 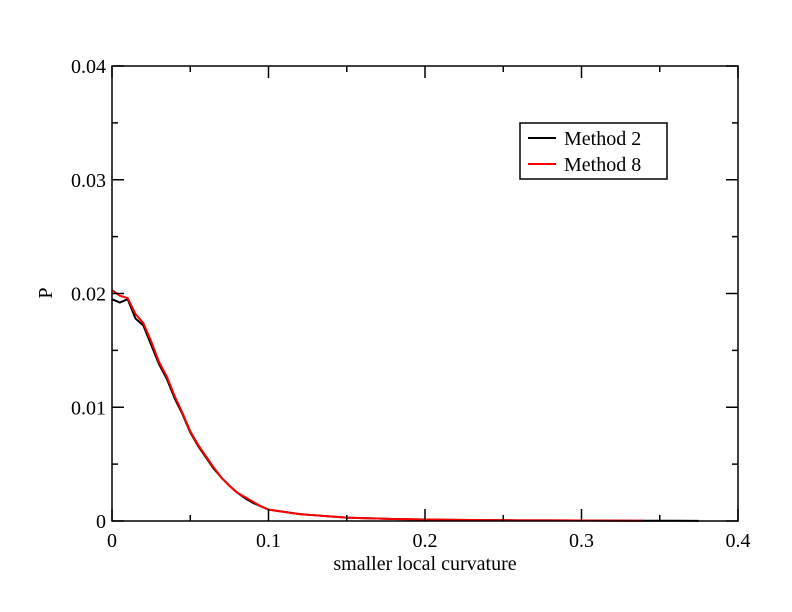 I want to click on legend-box, so click(x=593, y=151).